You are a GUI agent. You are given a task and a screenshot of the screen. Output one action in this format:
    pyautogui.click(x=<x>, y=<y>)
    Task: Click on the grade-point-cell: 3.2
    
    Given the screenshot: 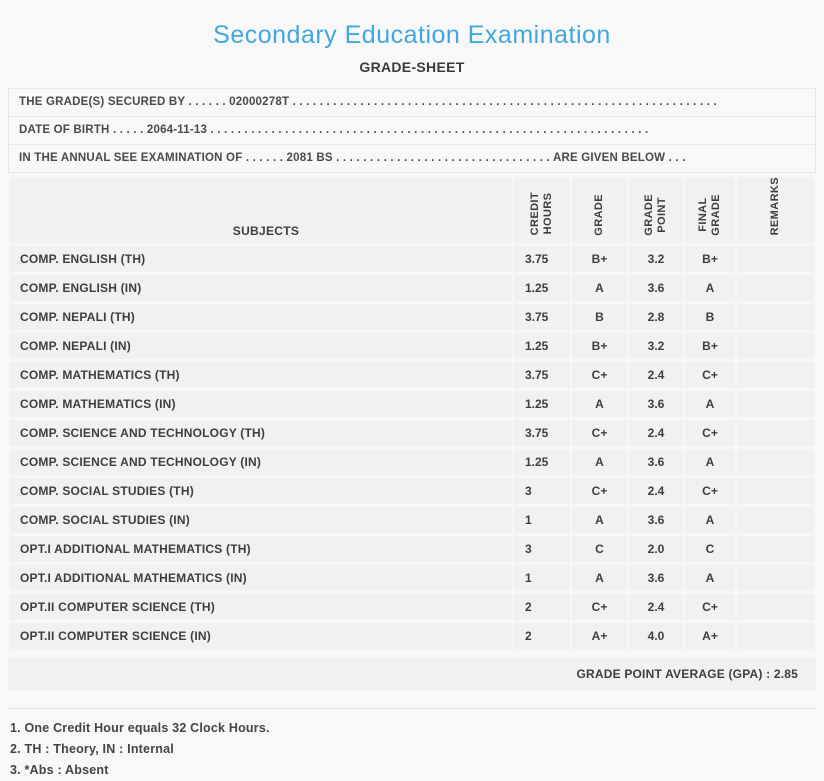 What is the action you would take?
    pyautogui.click(x=656, y=259)
    